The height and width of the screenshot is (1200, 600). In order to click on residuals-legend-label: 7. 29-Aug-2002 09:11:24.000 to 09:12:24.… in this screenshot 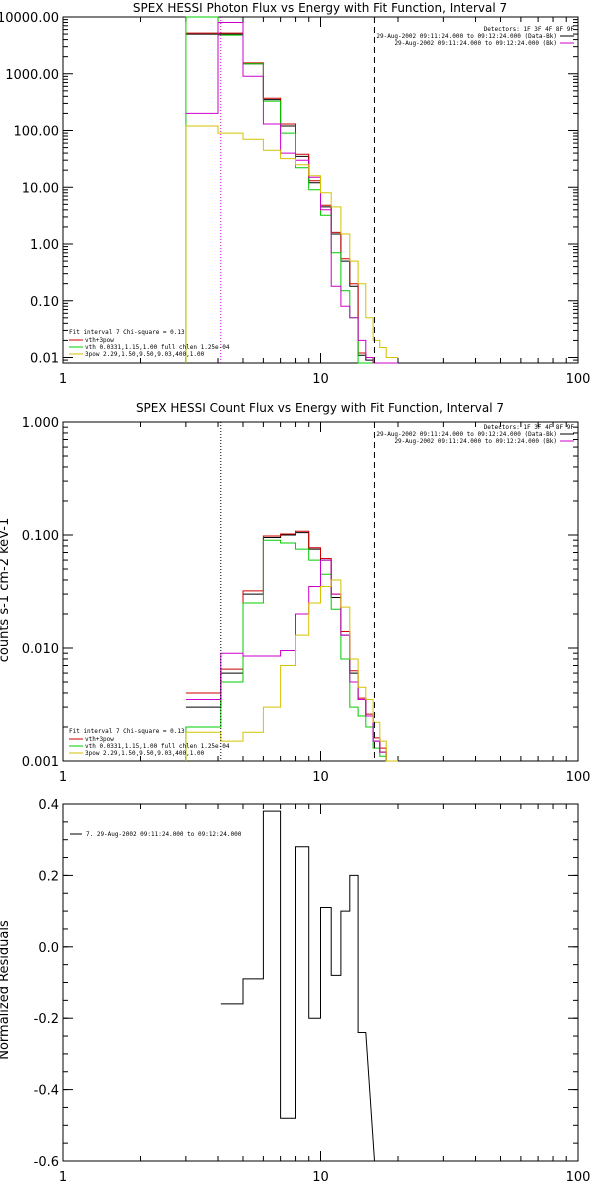, I will do `click(164, 834)`.